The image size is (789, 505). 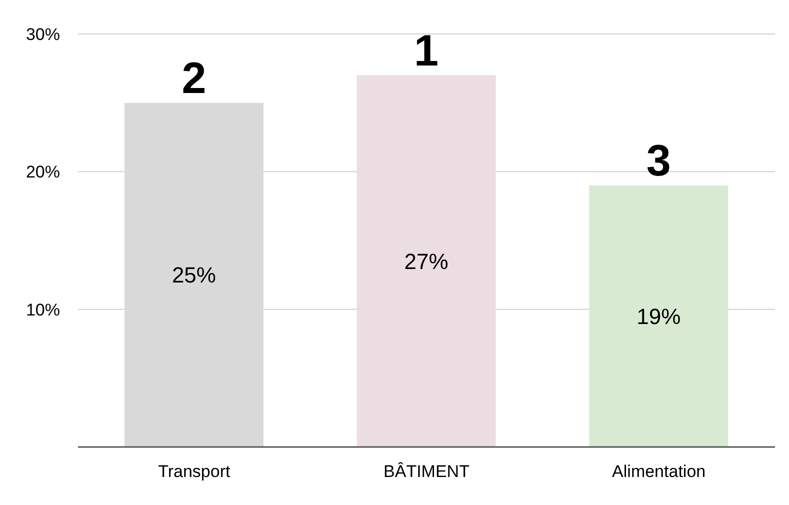 I want to click on data-label: 19%, so click(x=658, y=317).